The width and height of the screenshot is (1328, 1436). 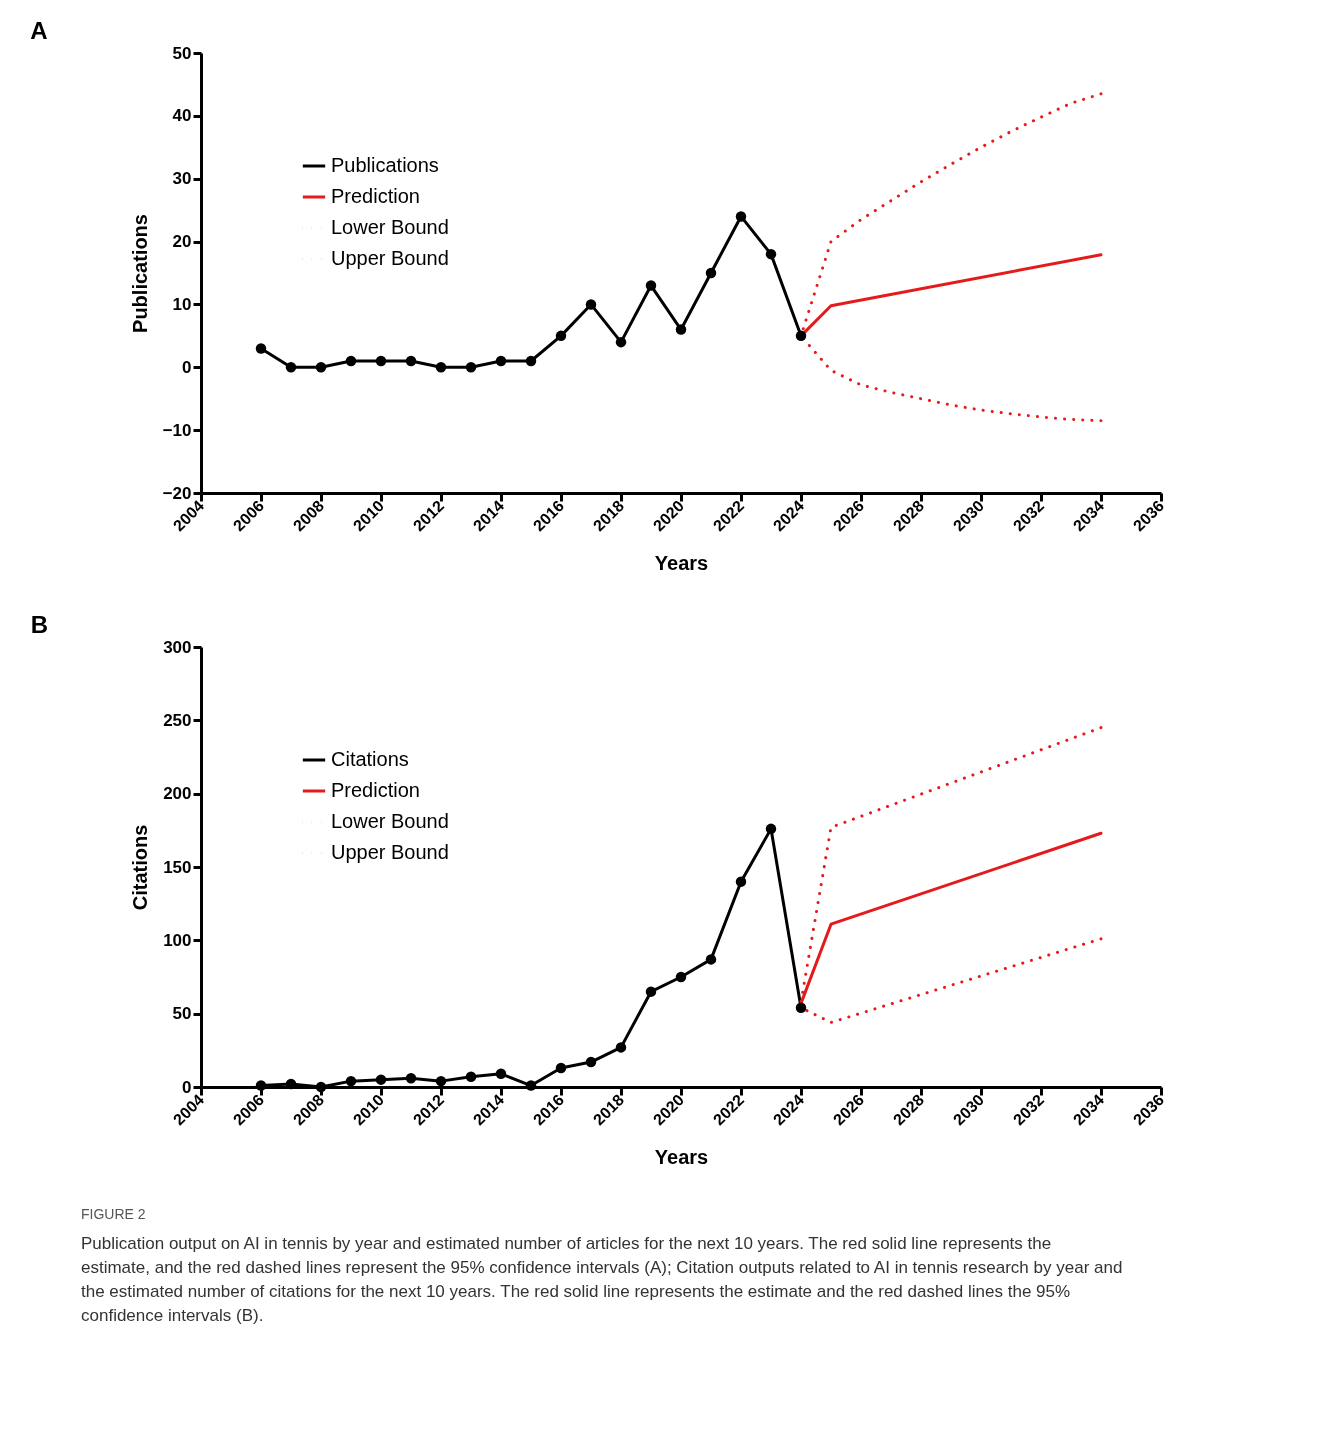 I want to click on legend-label: Publications, so click(x=385, y=165).